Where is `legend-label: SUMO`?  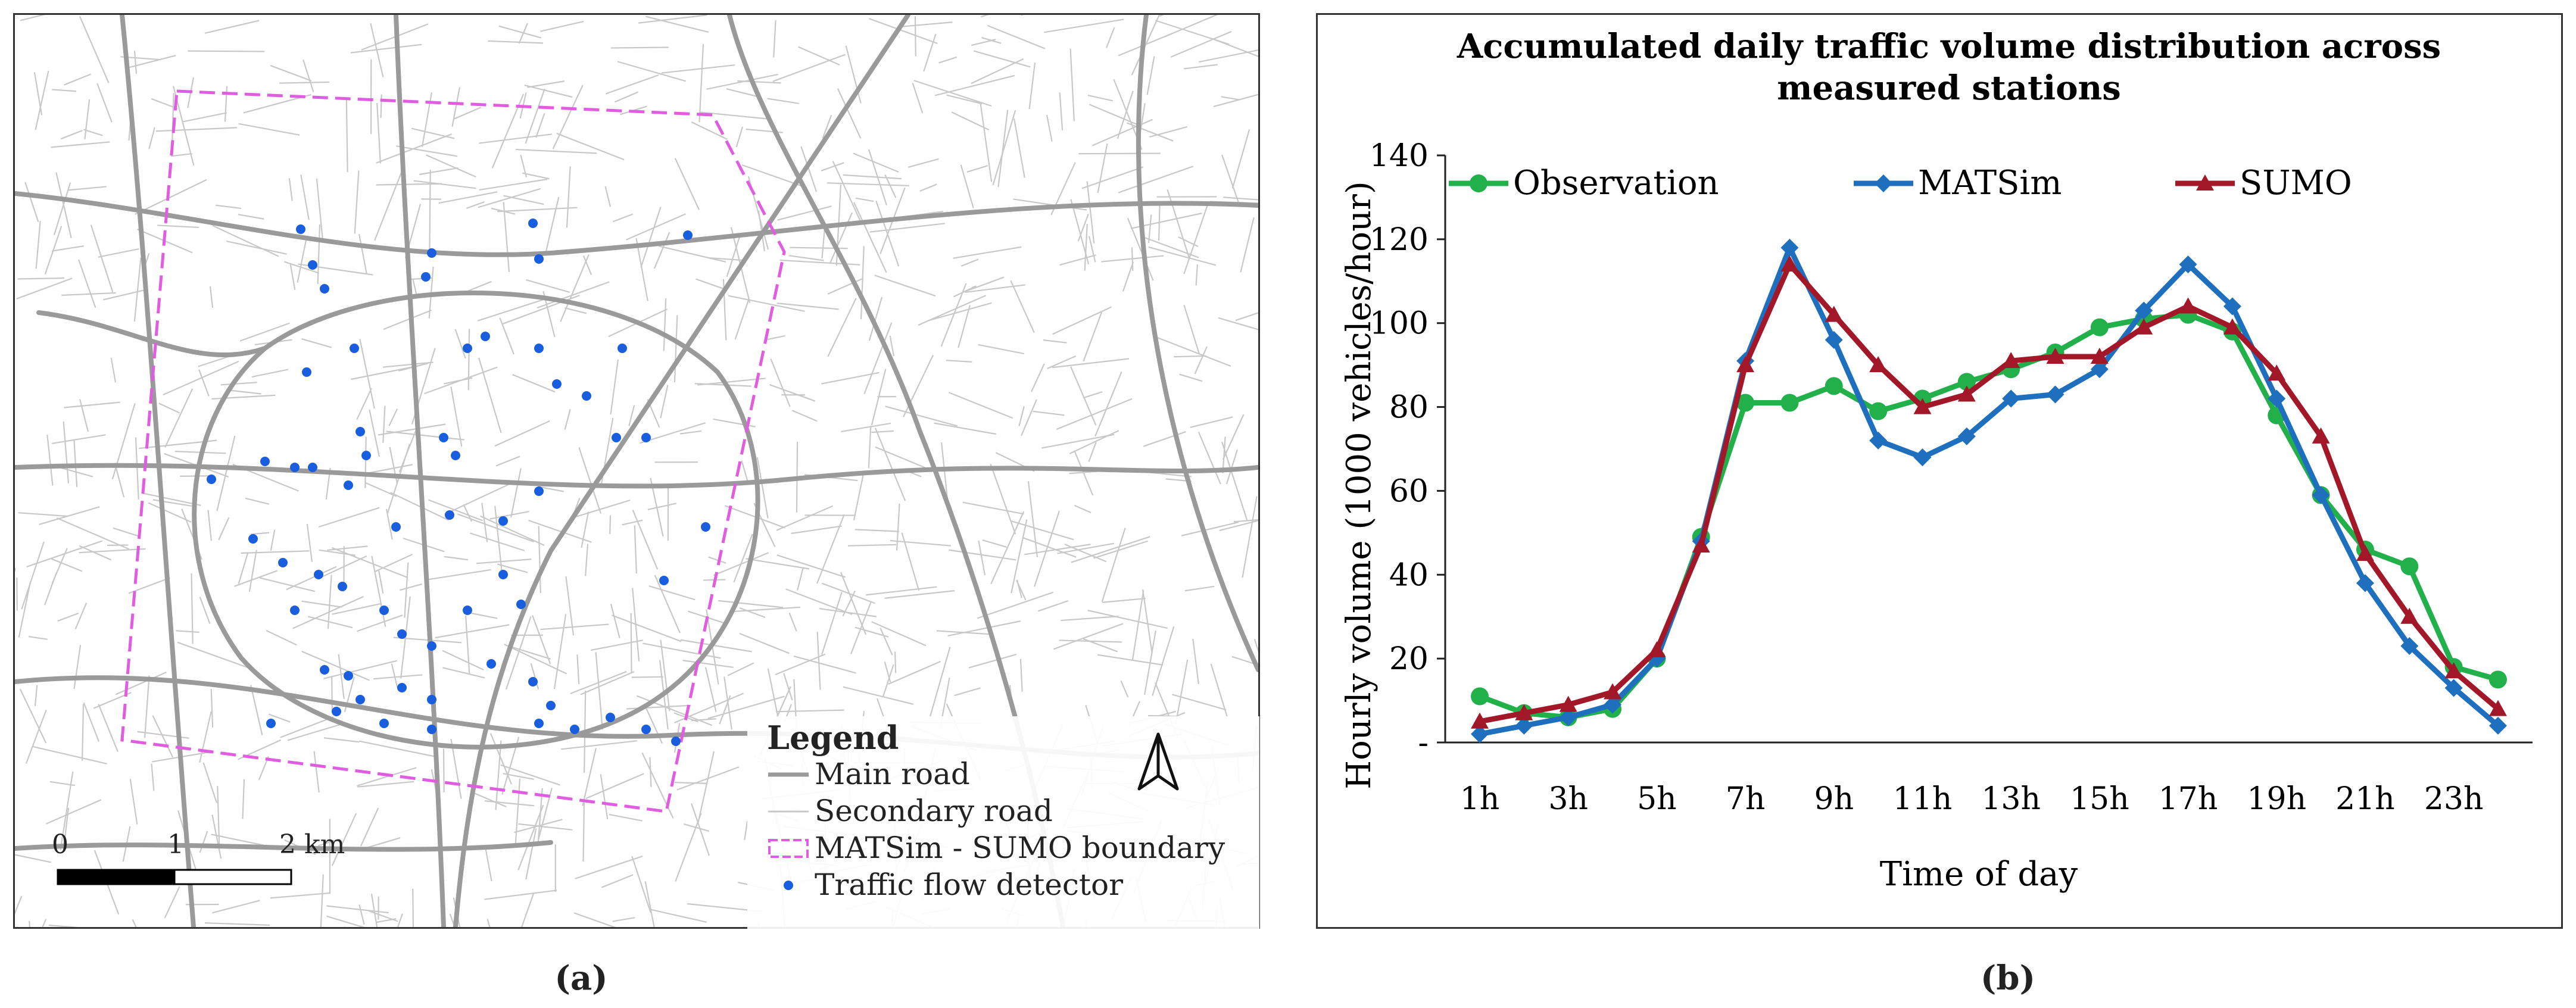
legend-label: SUMO is located at coordinates (2296, 183).